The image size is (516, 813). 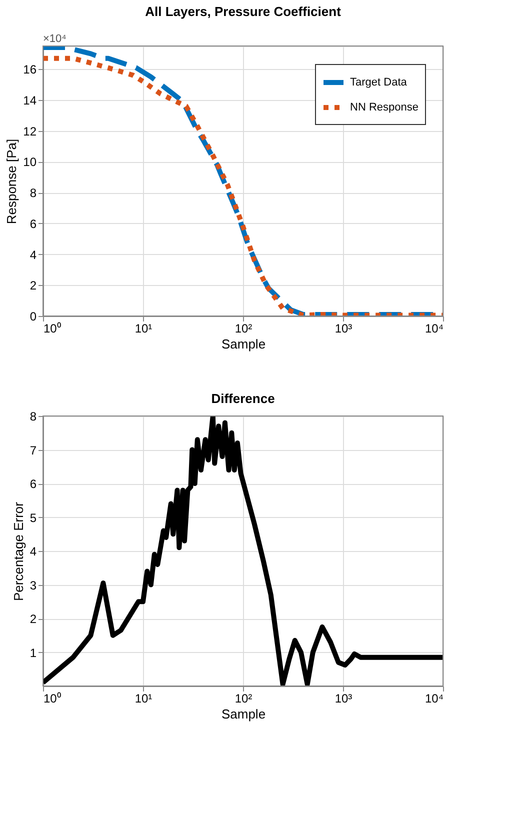 What do you see at coordinates (33, 653) in the screenshot?
I see `y-tick-label: 1` at bounding box center [33, 653].